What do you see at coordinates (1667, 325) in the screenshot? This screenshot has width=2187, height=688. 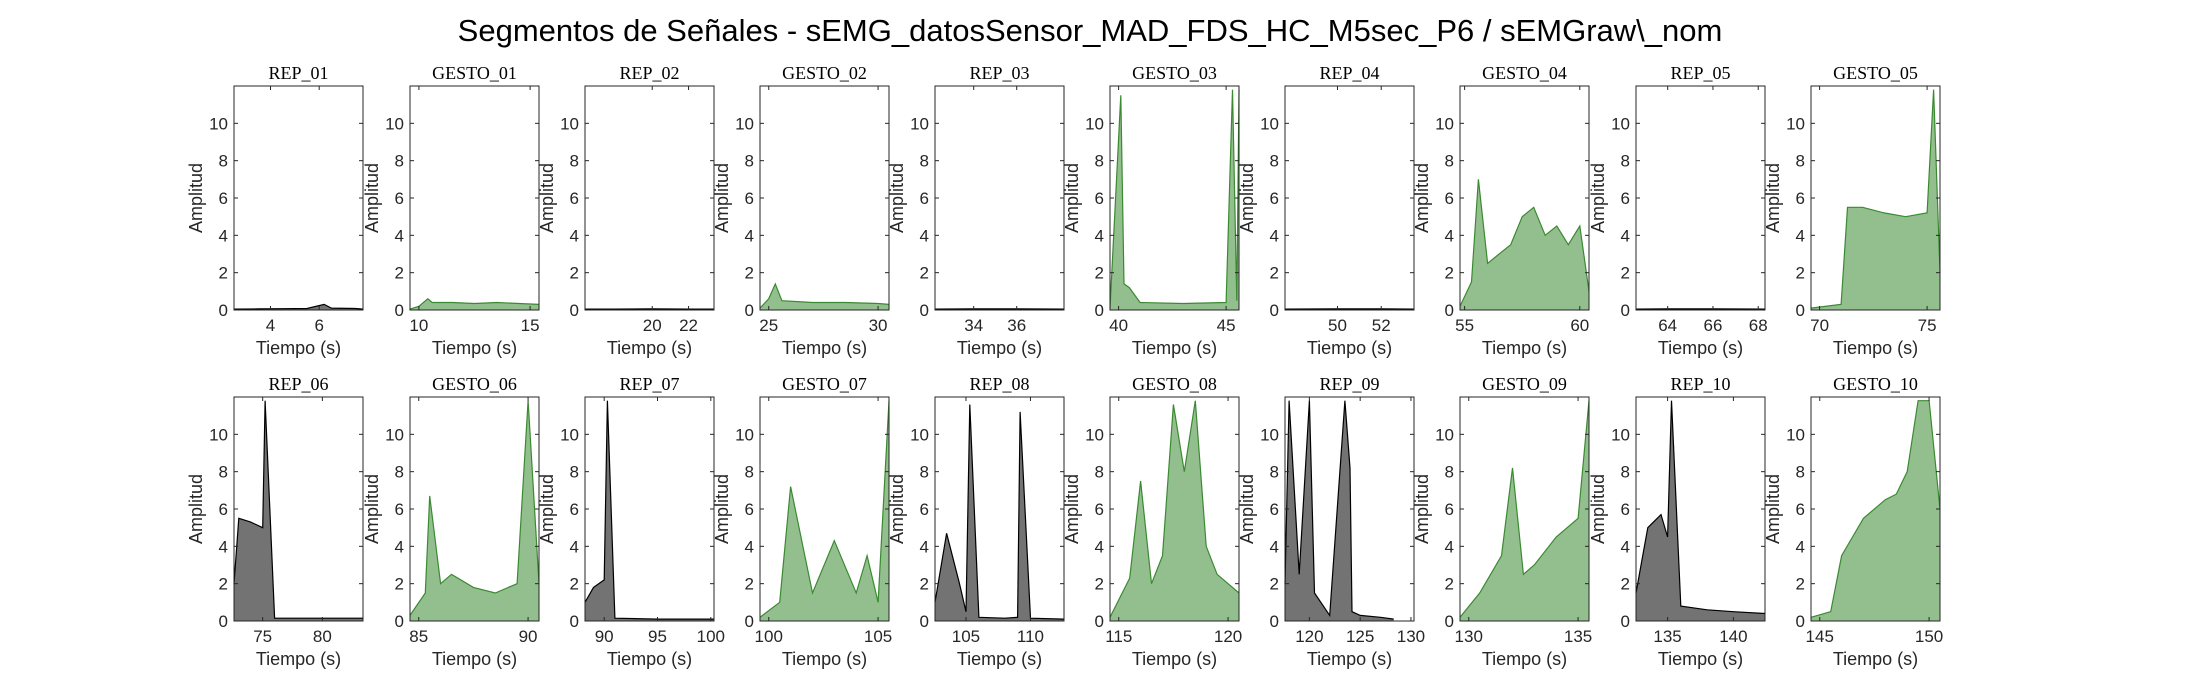 I see `x-tick-label: 64` at bounding box center [1667, 325].